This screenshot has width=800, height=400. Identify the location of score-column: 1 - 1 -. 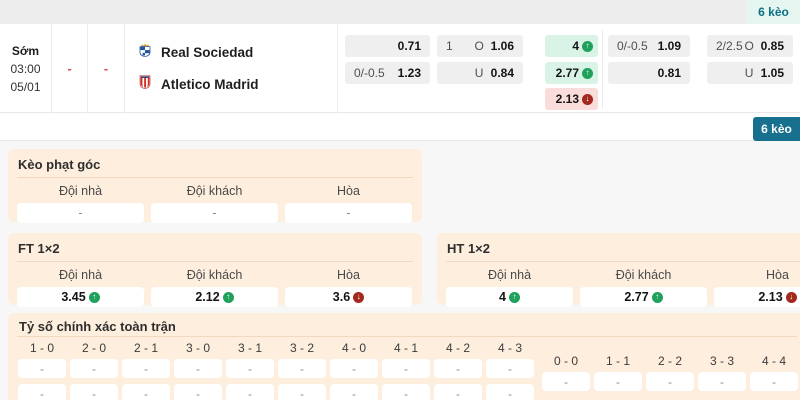
(618, 372).